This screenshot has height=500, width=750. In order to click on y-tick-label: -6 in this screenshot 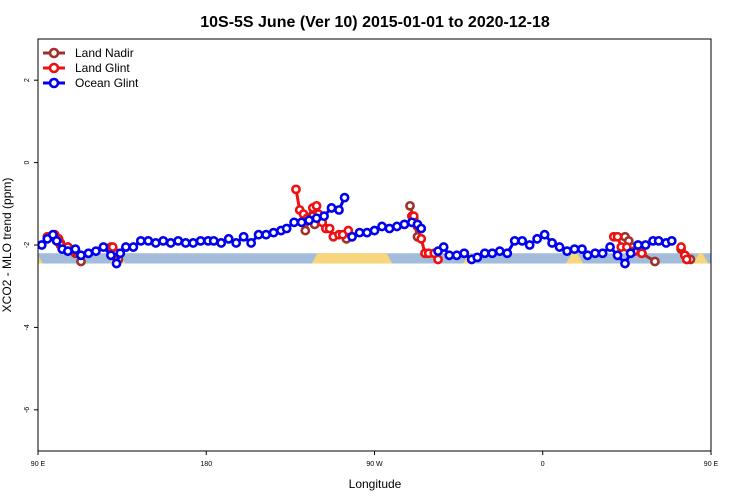, I will do `click(27, 410)`.